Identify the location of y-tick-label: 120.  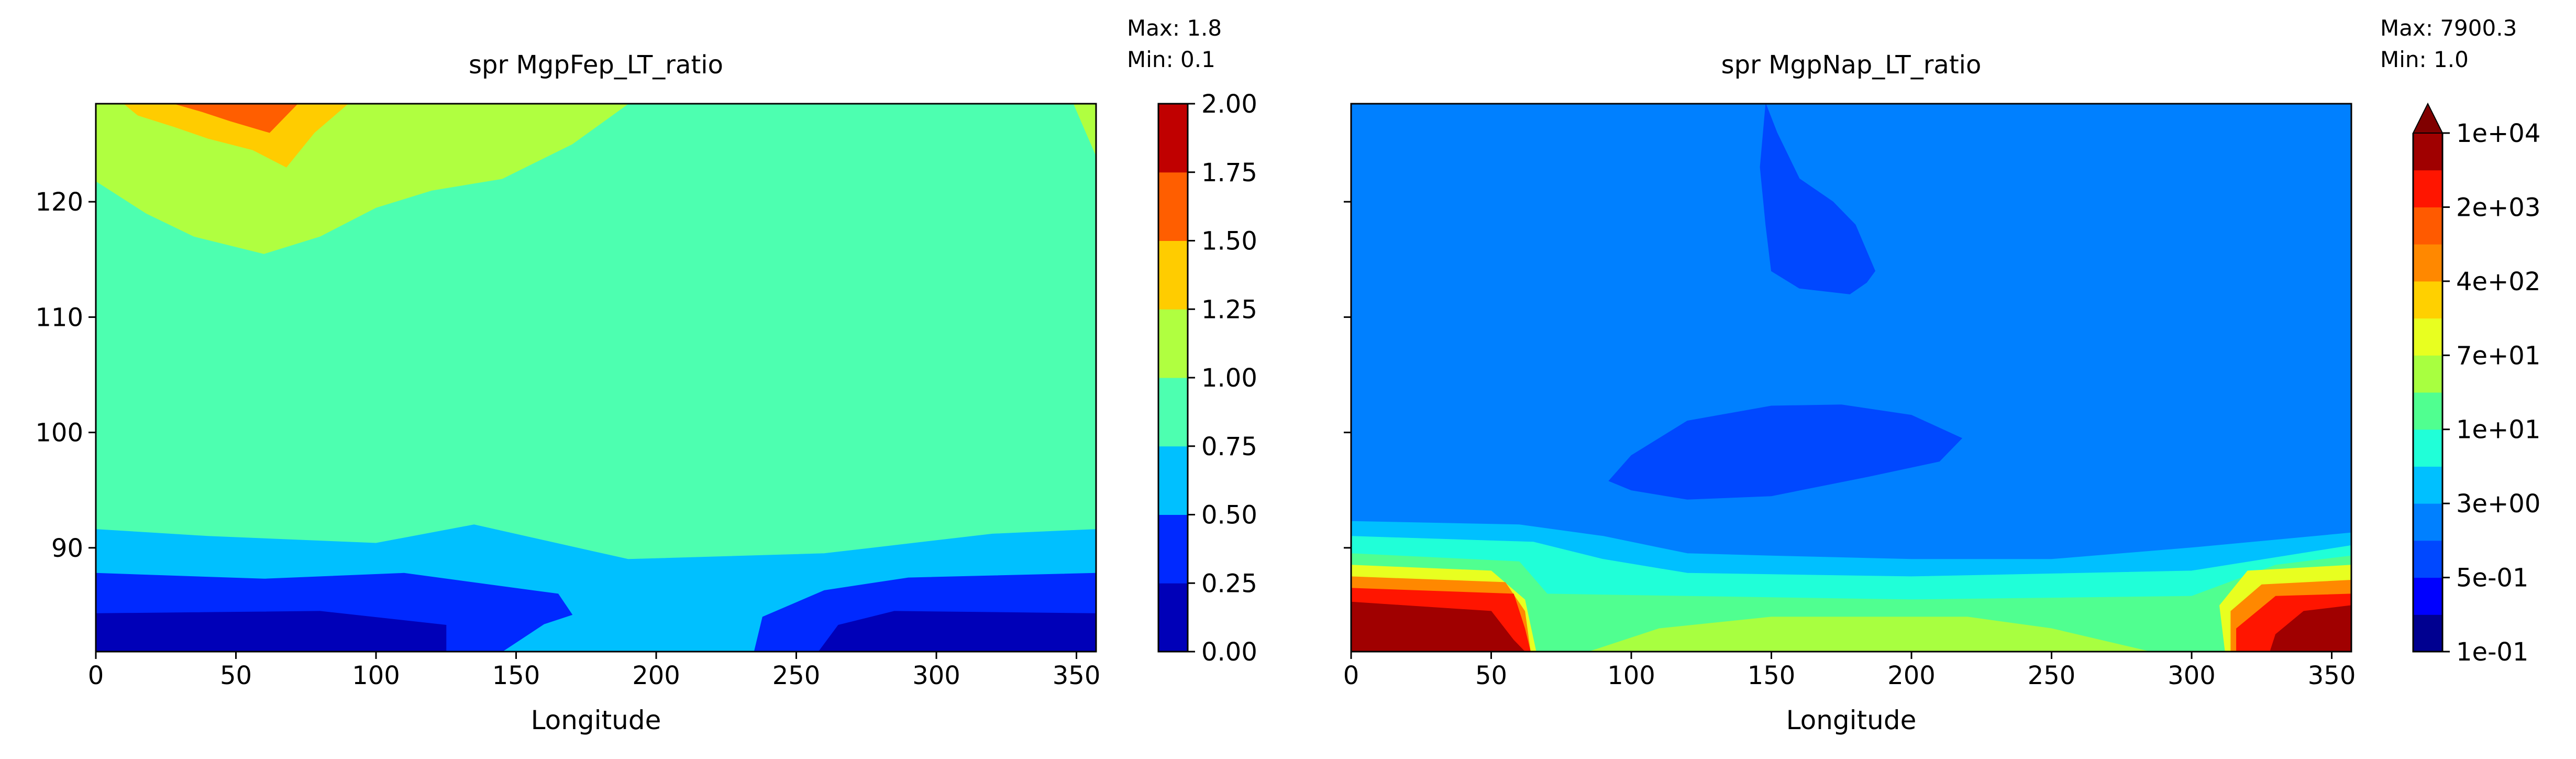
(59, 203).